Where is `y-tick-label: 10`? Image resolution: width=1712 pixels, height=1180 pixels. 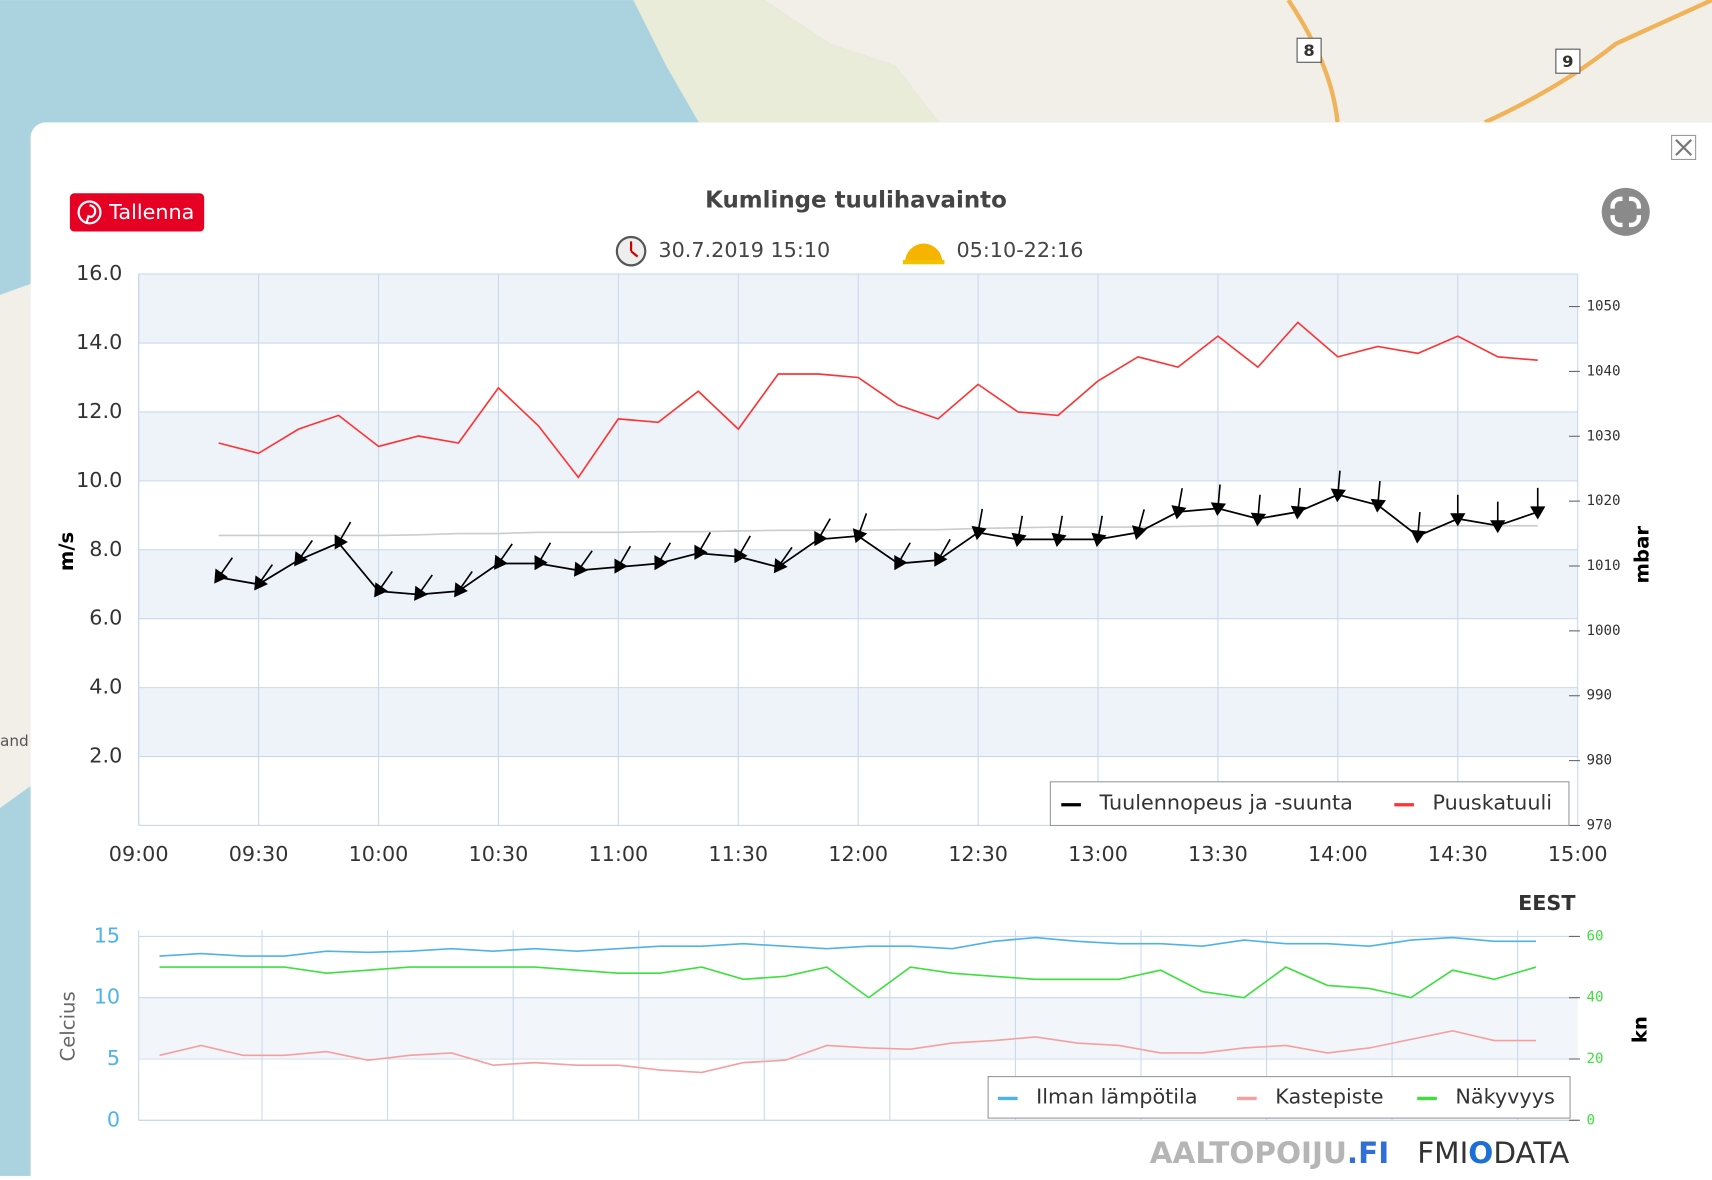
y-tick-label: 10 is located at coordinates (107, 997).